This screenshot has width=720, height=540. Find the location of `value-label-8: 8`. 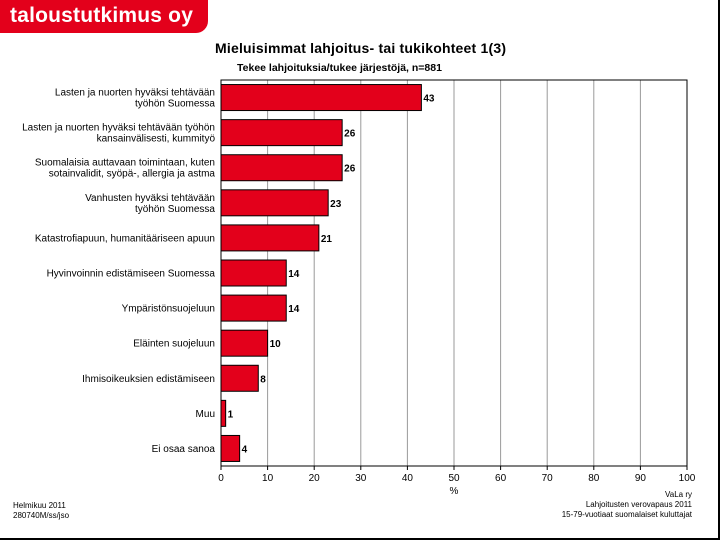

value-label-8: 8 is located at coordinates (263, 379).